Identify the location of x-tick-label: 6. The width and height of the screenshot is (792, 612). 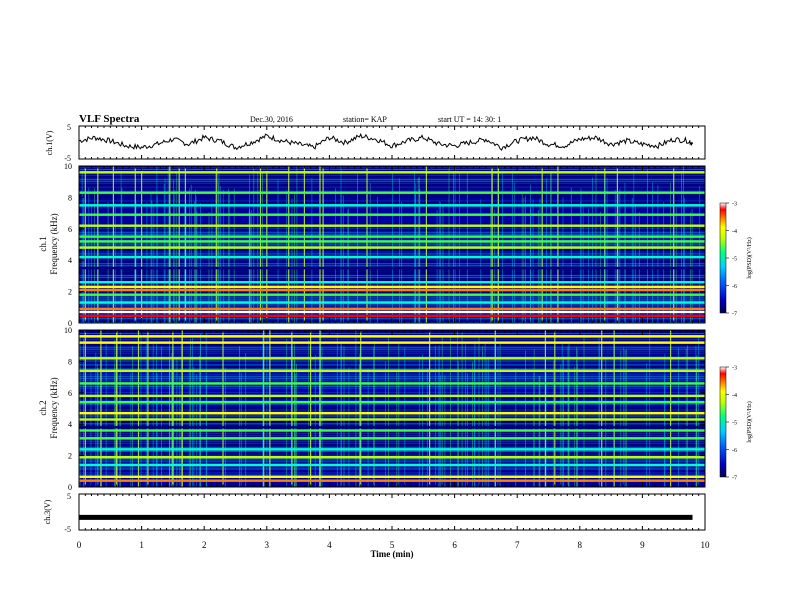
(454, 545).